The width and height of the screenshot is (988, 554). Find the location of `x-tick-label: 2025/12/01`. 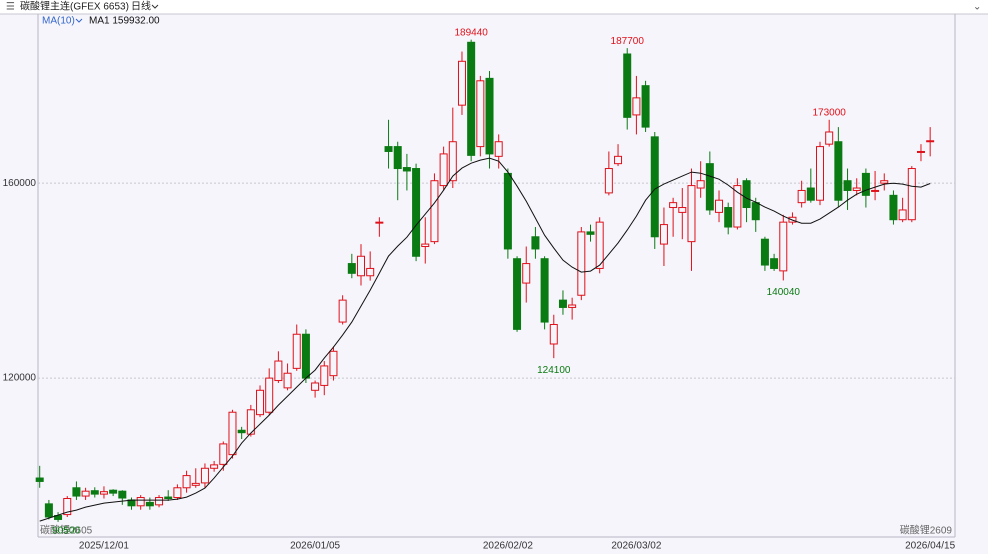

x-tick-label: 2025/12/01 is located at coordinates (104, 546).